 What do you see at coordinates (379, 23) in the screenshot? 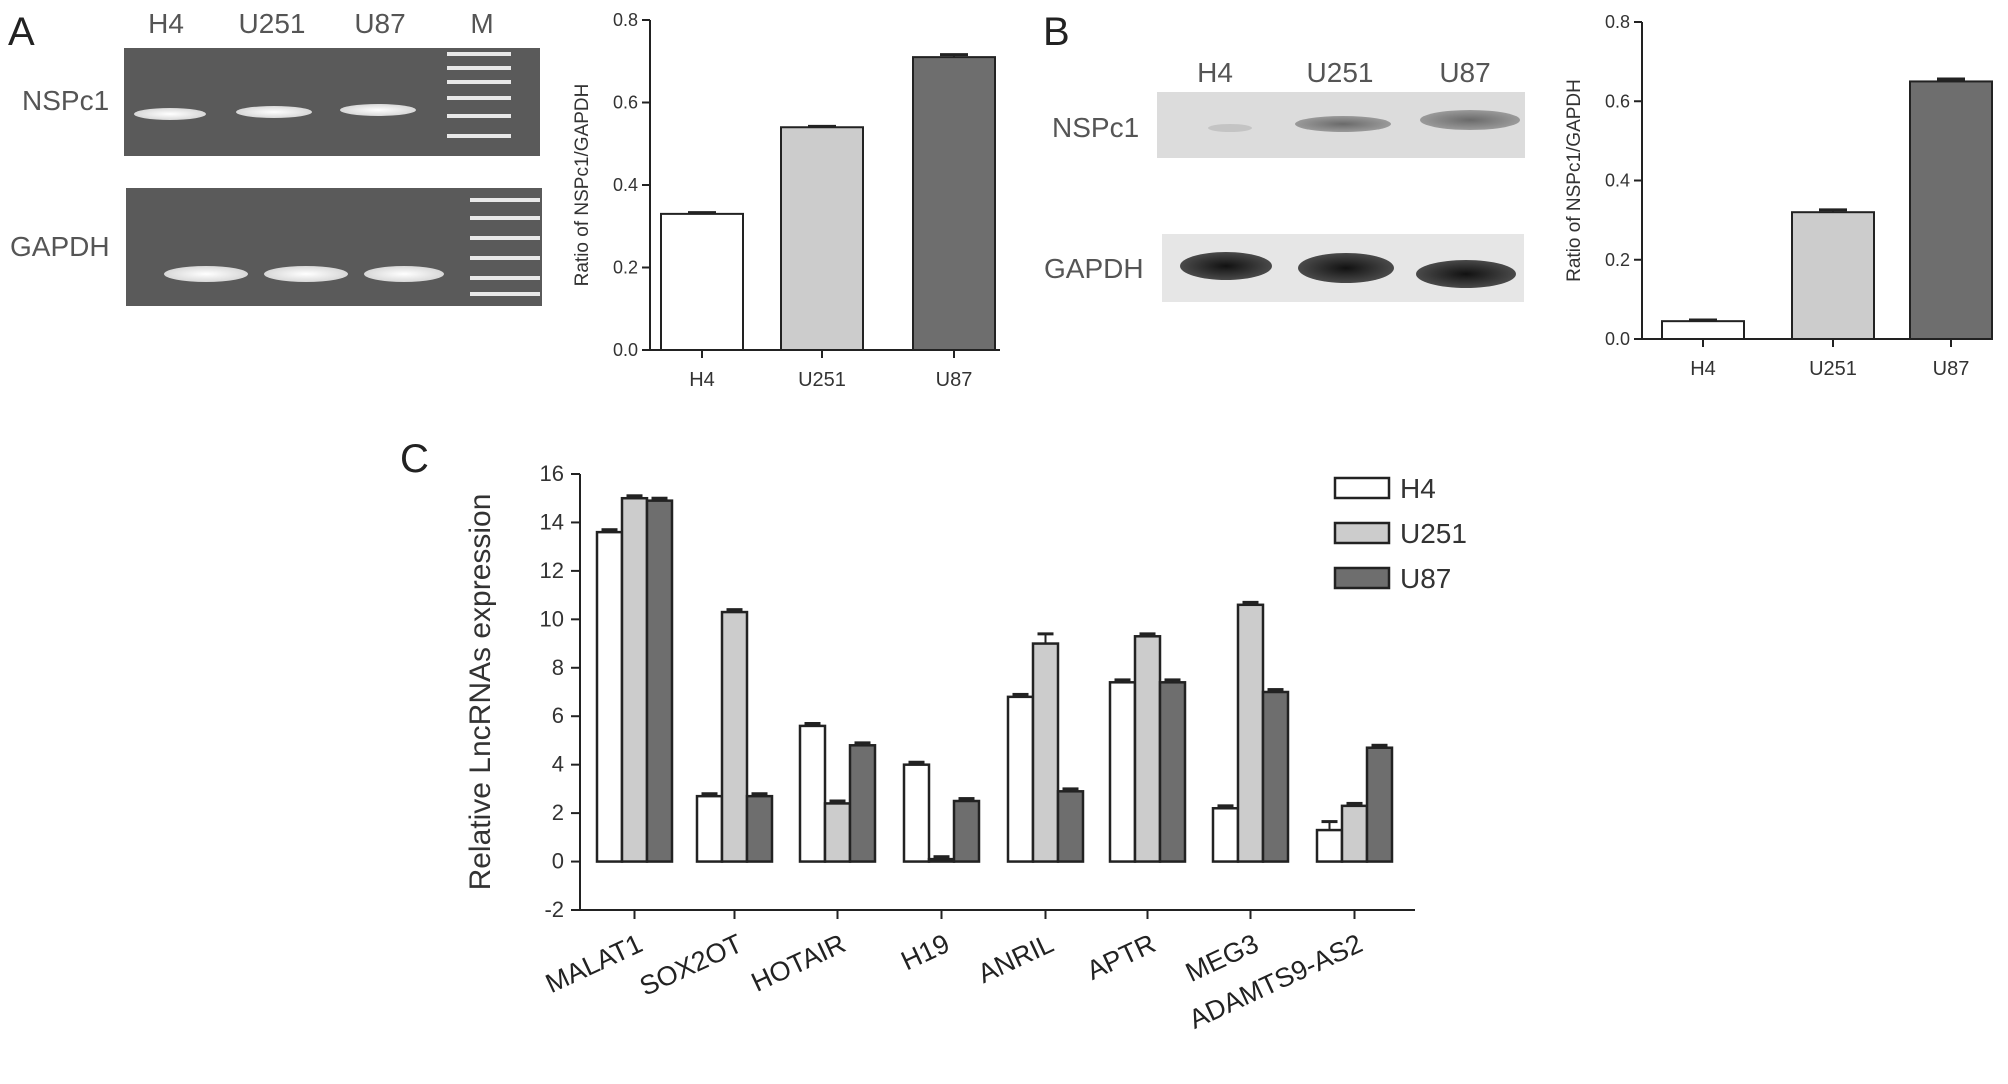
I see `gel-lane-label-u87: U87` at bounding box center [379, 23].